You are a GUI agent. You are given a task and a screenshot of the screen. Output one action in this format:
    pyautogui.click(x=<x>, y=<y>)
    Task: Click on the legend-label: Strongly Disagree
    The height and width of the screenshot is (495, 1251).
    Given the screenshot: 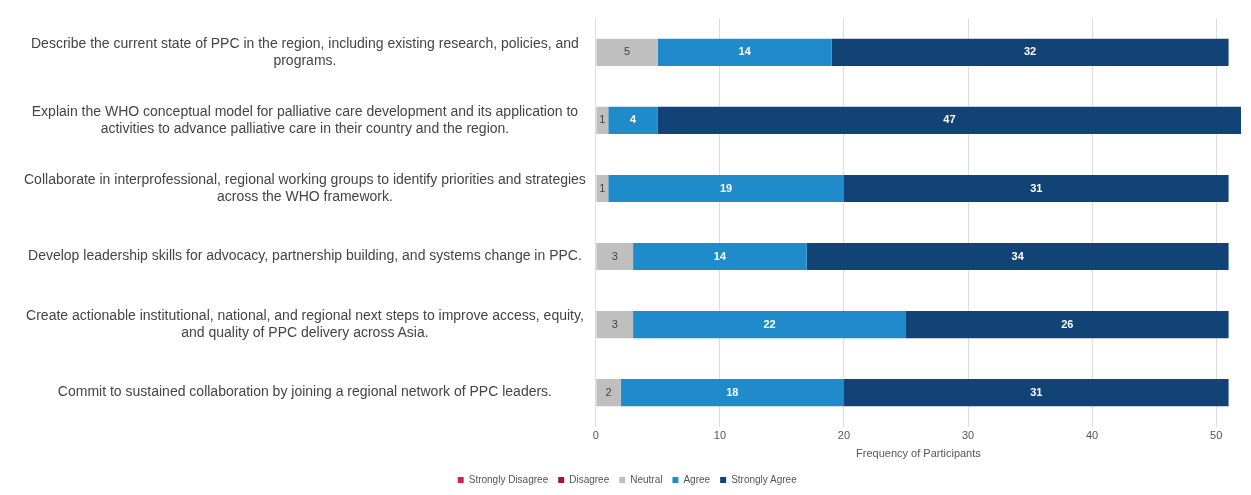 What is the action you would take?
    pyautogui.click(x=508, y=479)
    